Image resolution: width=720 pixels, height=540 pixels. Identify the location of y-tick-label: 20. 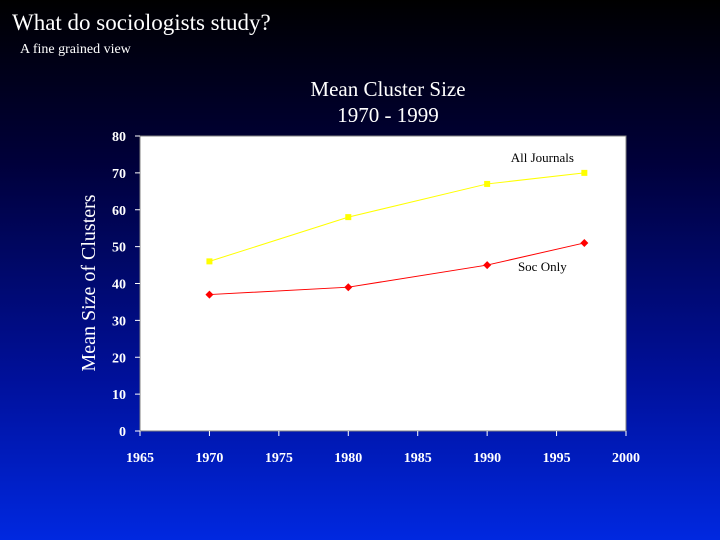
(119, 358).